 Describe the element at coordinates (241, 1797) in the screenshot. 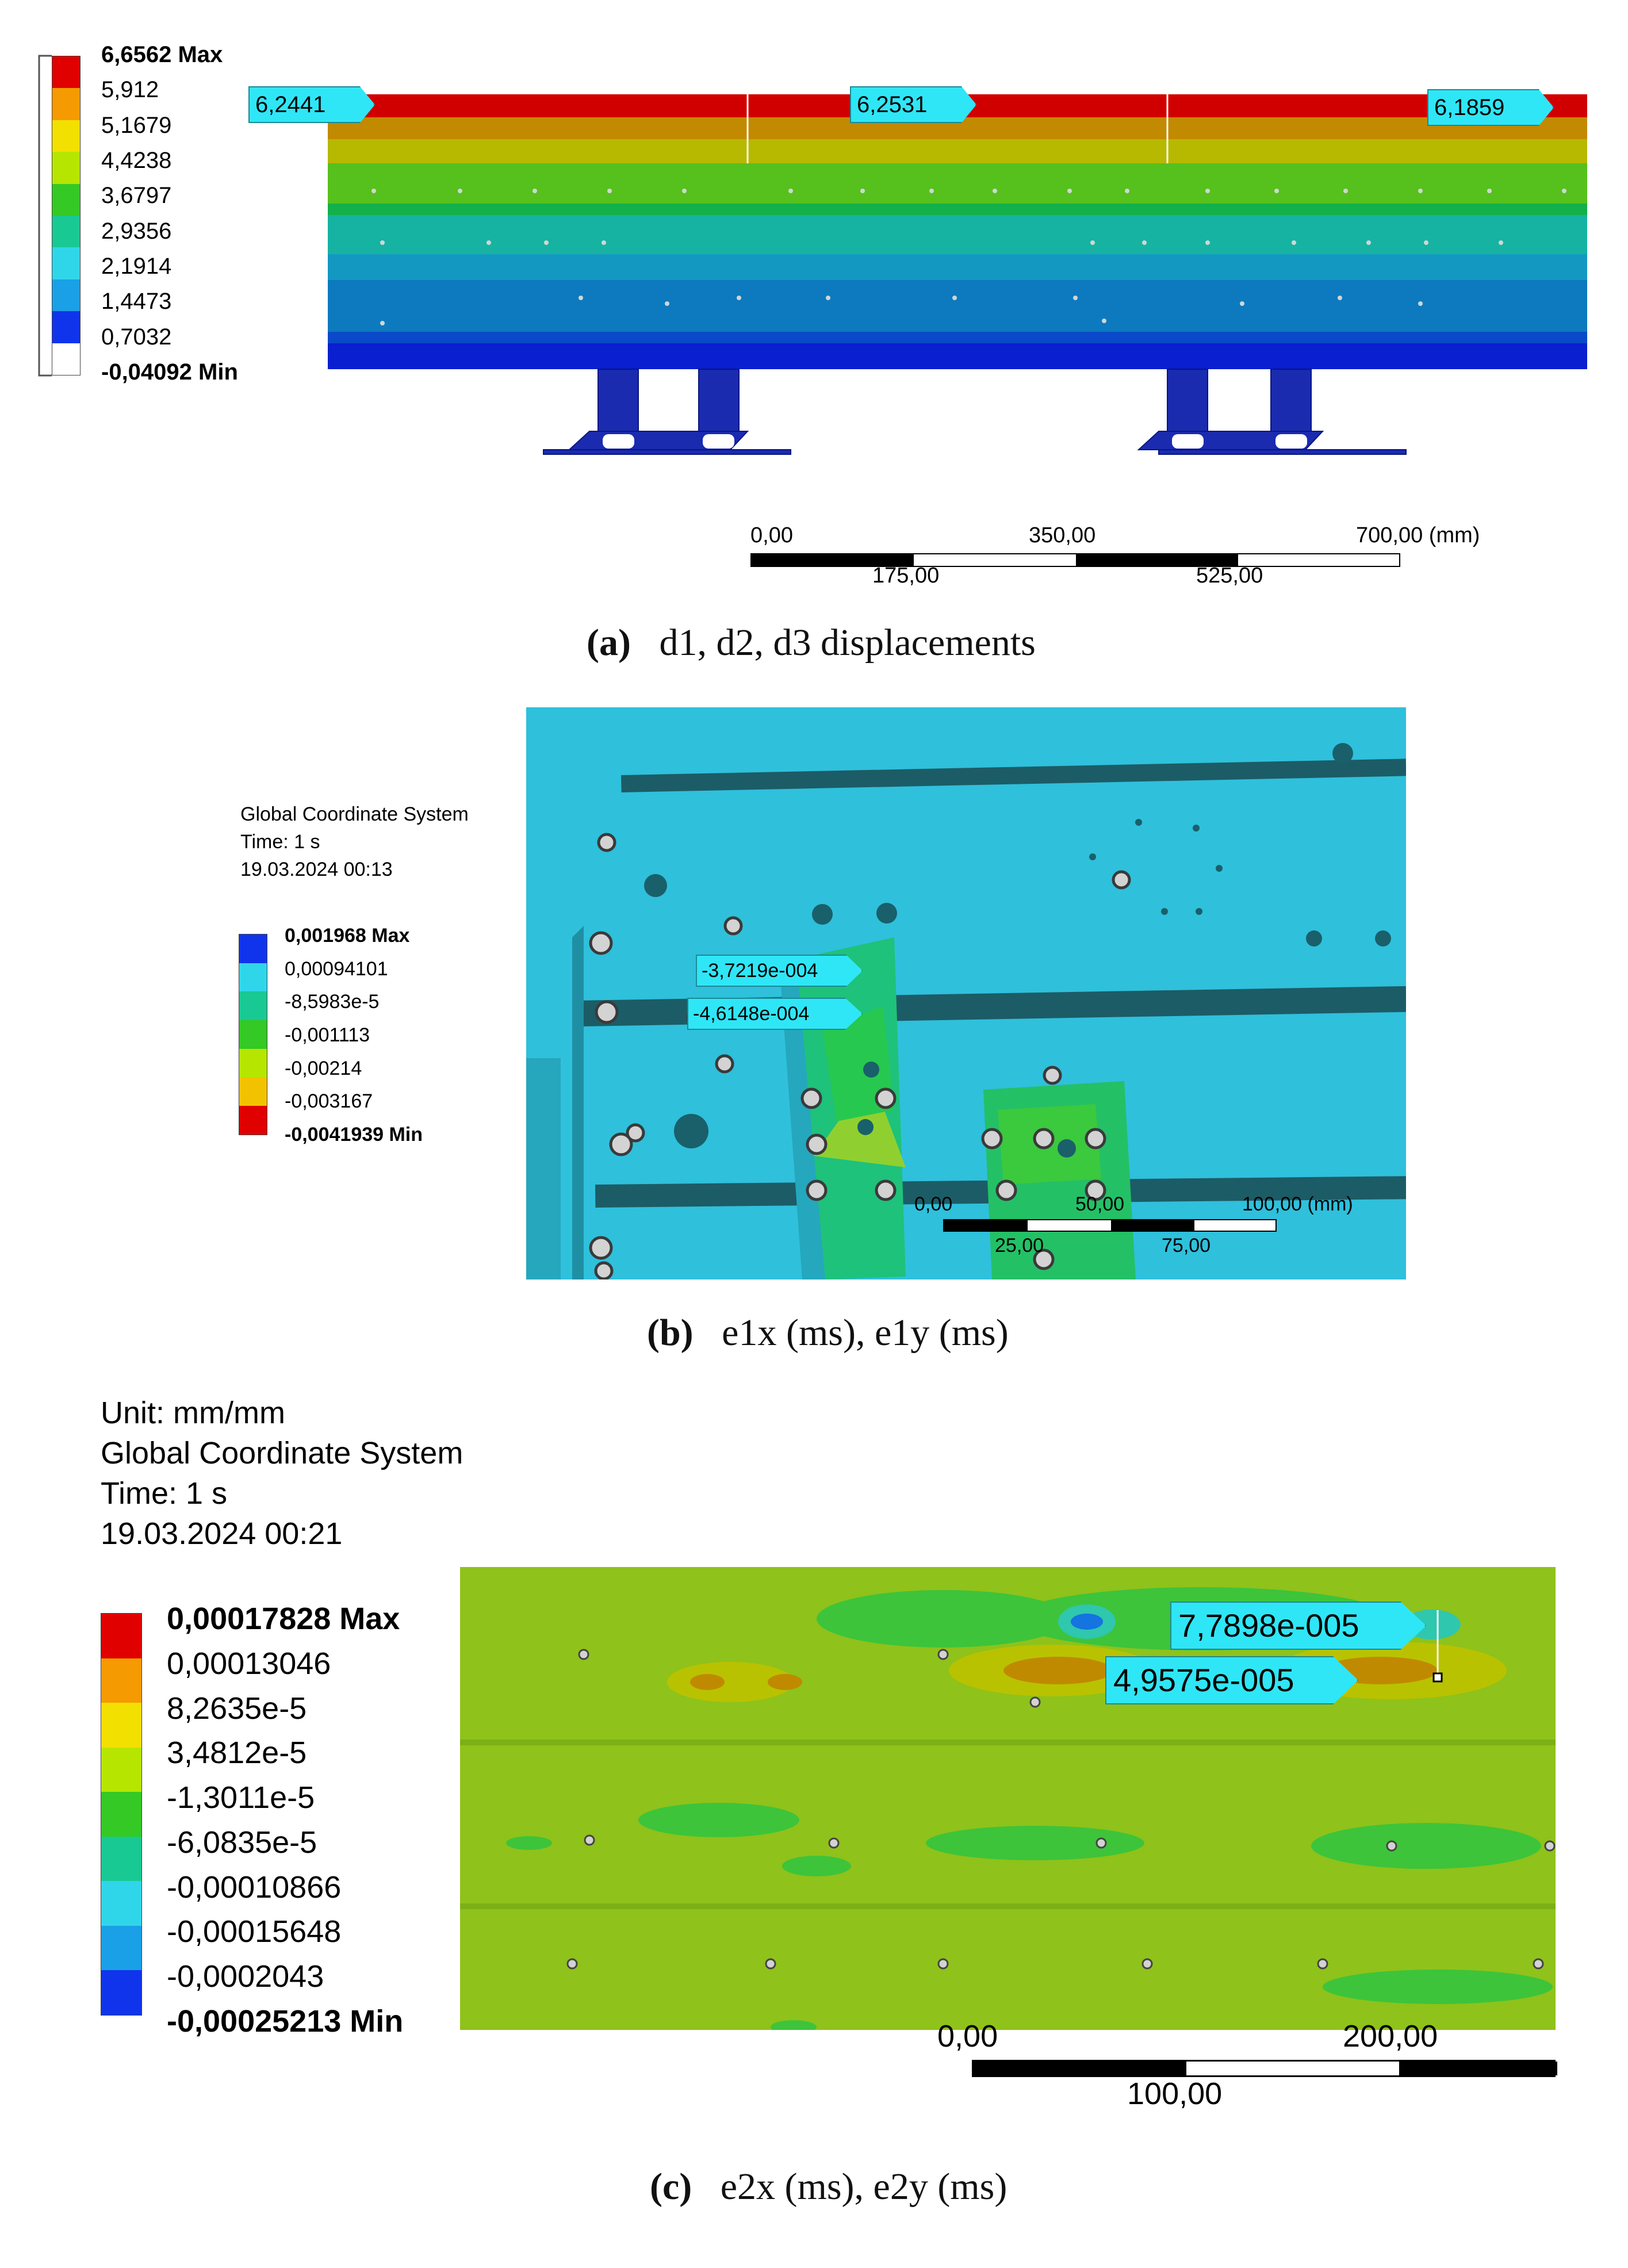

I see `legend-value-label: -1,3011e-5` at that location.